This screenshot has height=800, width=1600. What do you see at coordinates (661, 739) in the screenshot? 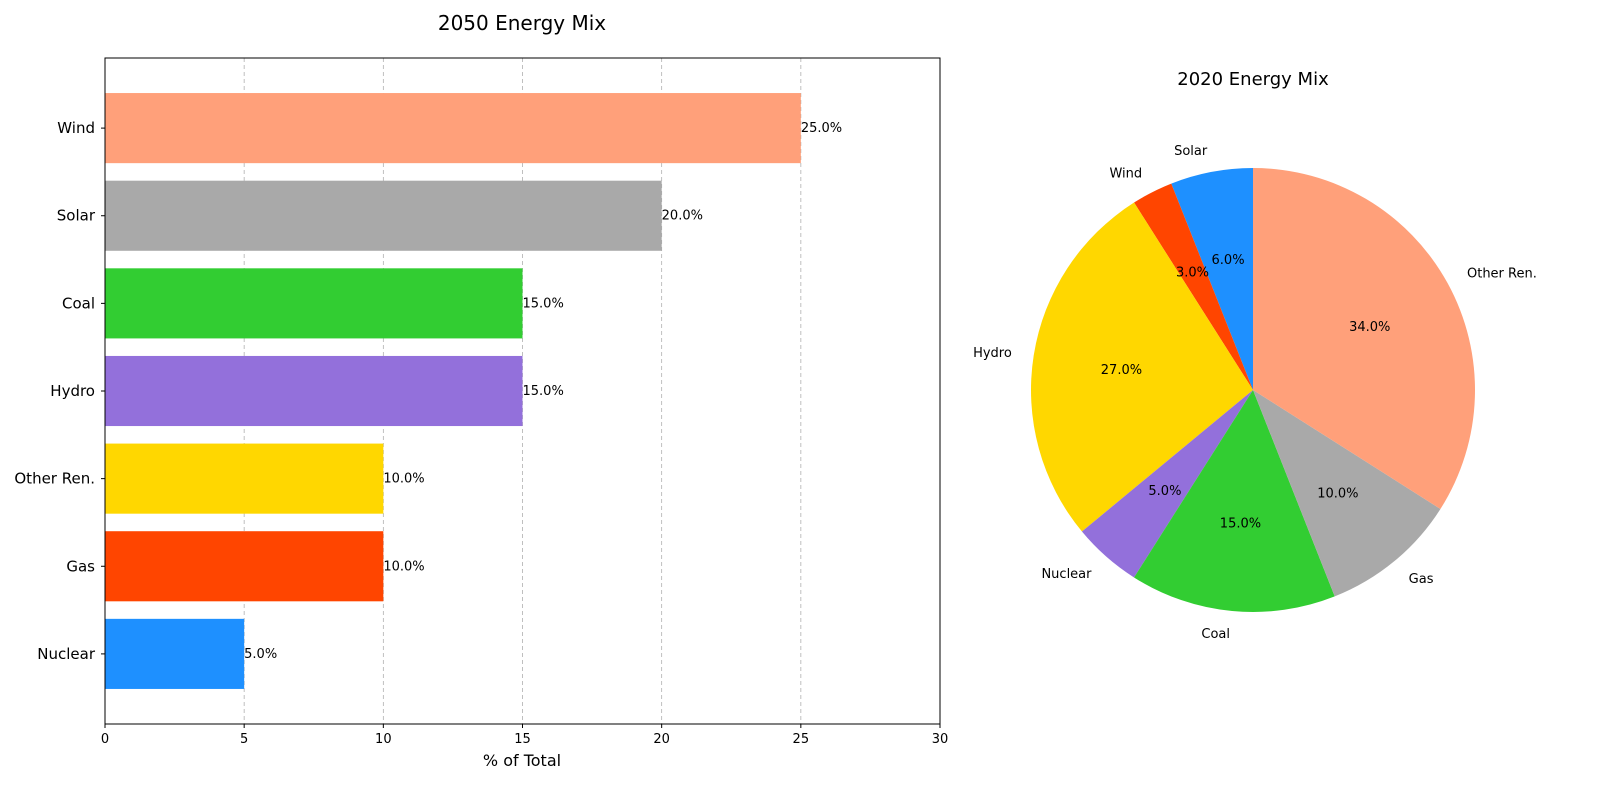
I see `bar-x-tick-label: 20` at bounding box center [661, 739].